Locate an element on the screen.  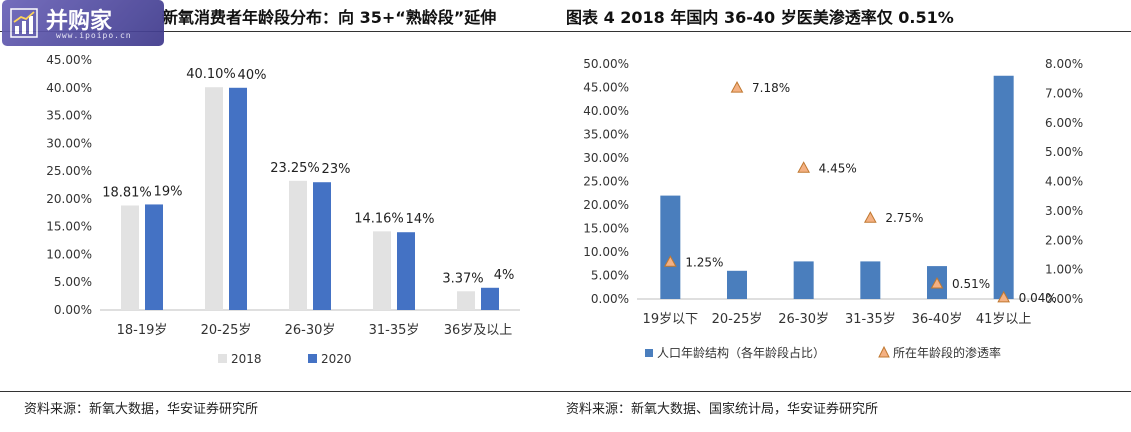
legend-swatch-population is located at coordinates (649, 353).